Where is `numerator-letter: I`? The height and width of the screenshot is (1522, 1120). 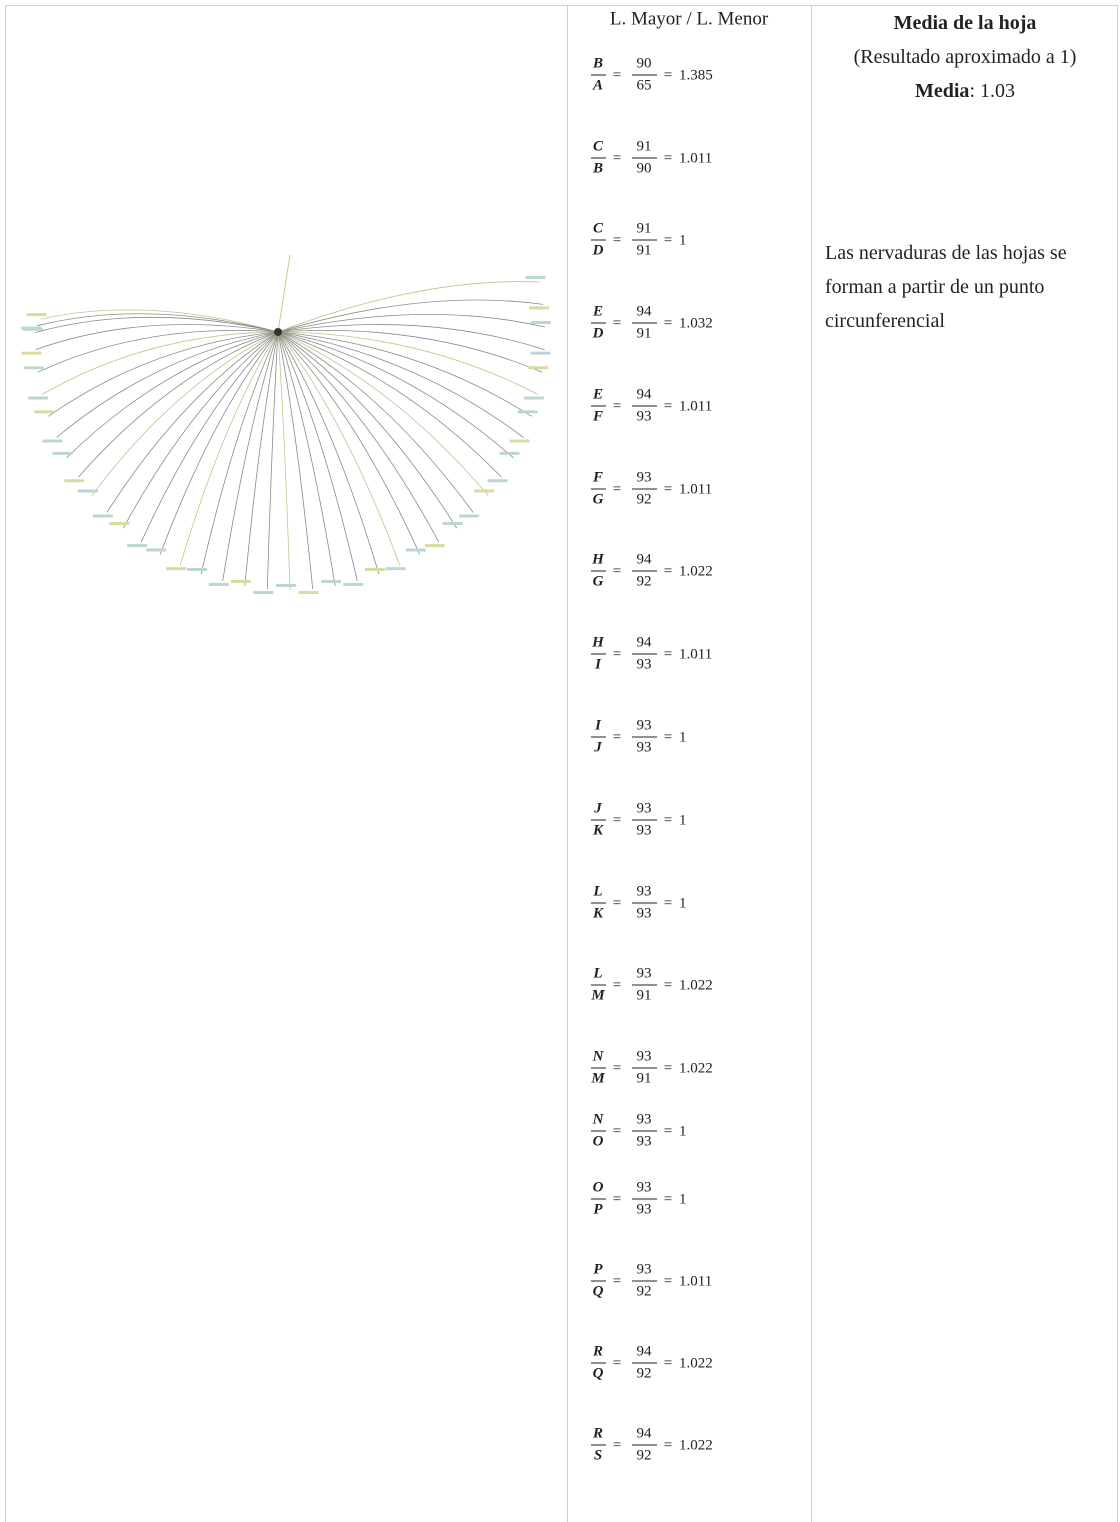
numerator-letter: I is located at coordinates (598, 725).